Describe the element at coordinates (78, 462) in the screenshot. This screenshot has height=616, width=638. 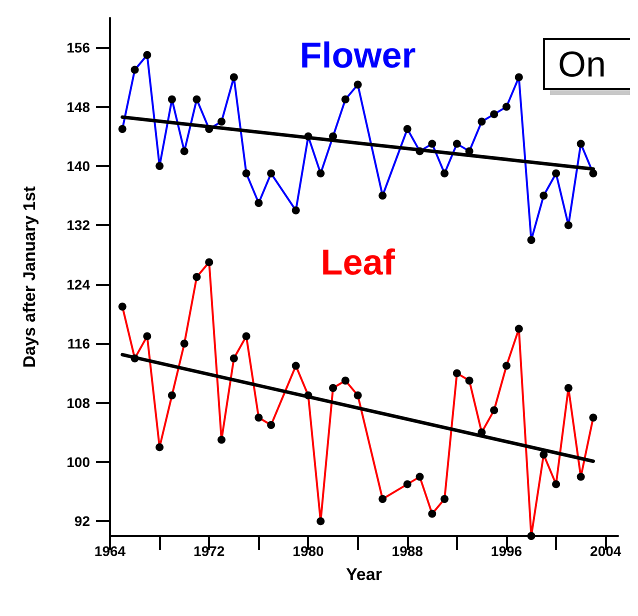
I see `y-tick-label: 100` at that location.